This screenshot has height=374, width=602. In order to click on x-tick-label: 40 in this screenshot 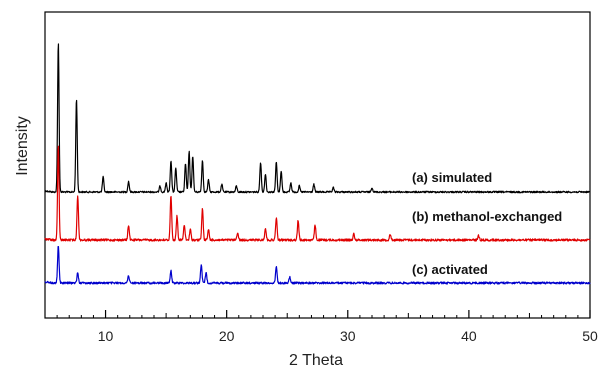, I will do `click(469, 336)`.